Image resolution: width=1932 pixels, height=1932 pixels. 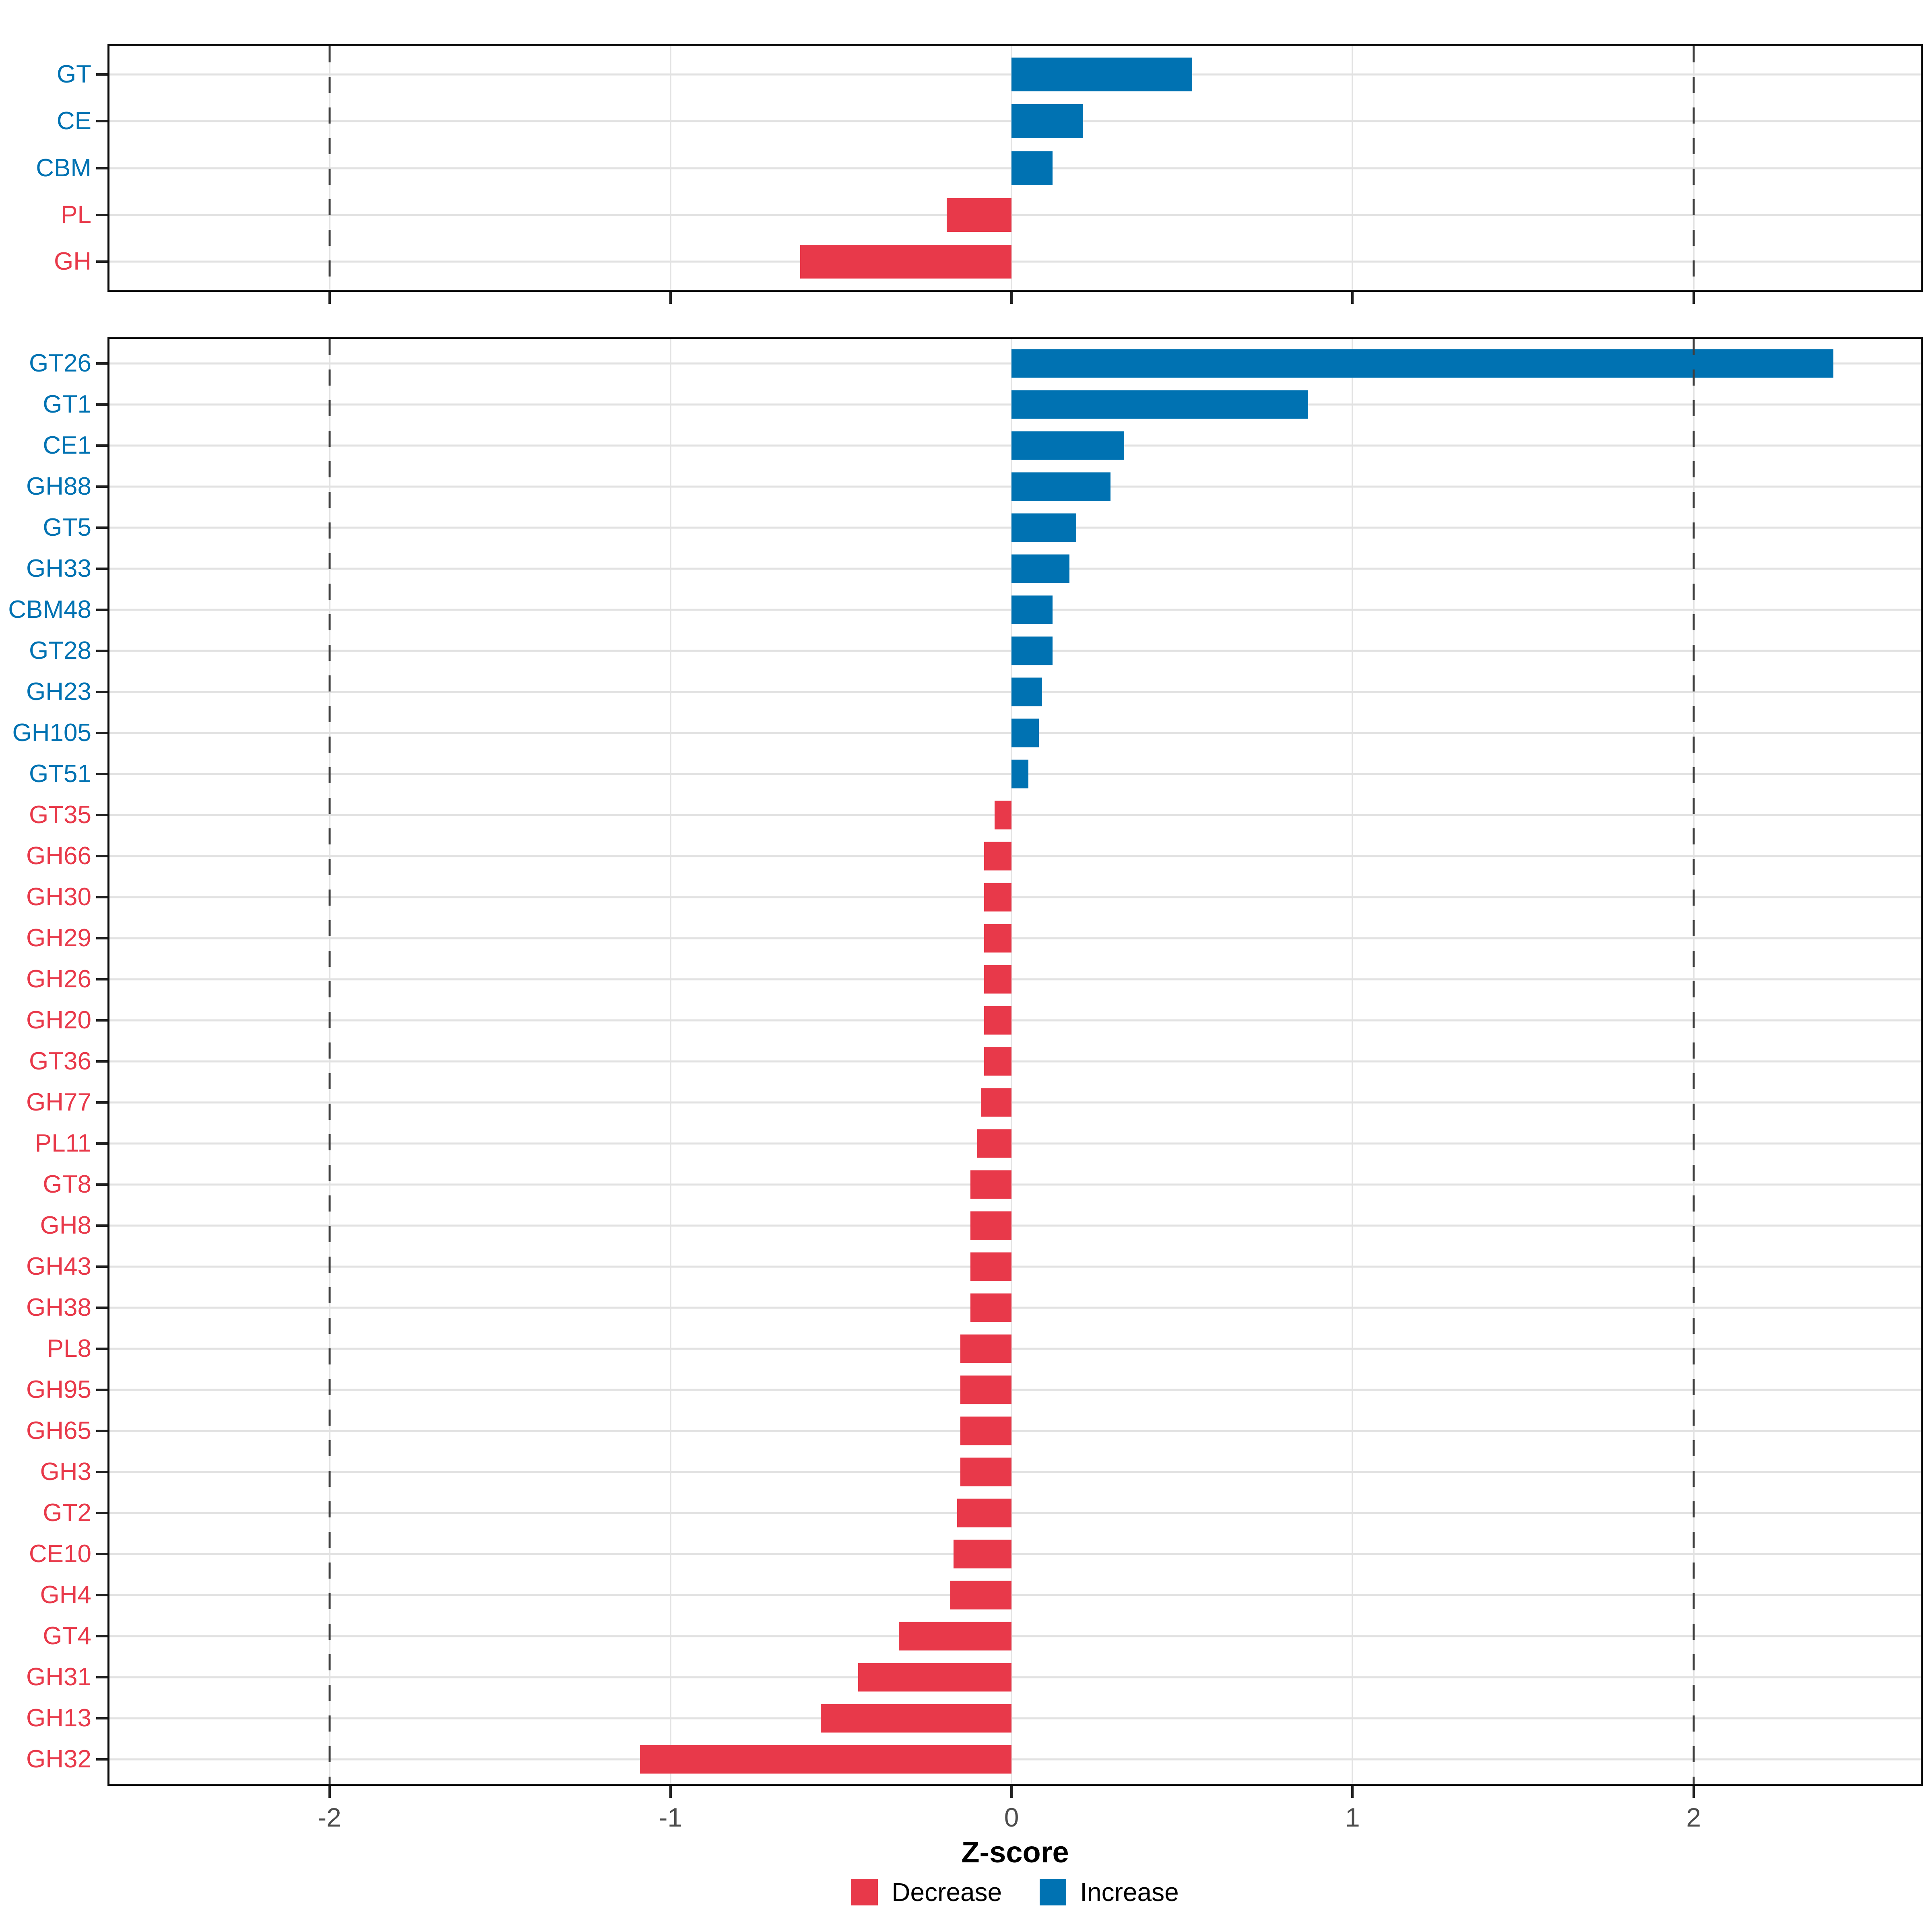 What do you see at coordinates (58, 897) in the screenshot?
I see `category-label-GH30: GH30` at bounding box center [58, 897].